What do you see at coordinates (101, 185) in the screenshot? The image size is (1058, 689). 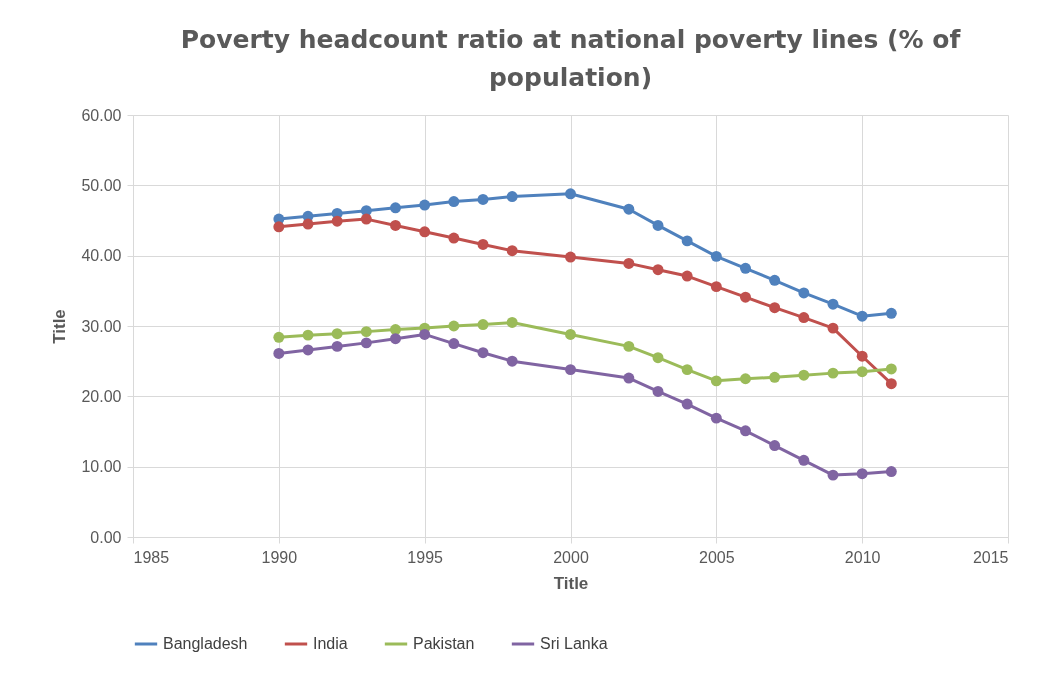 I see `y-tick-label: 50.00` at bounding box center [101, 185].